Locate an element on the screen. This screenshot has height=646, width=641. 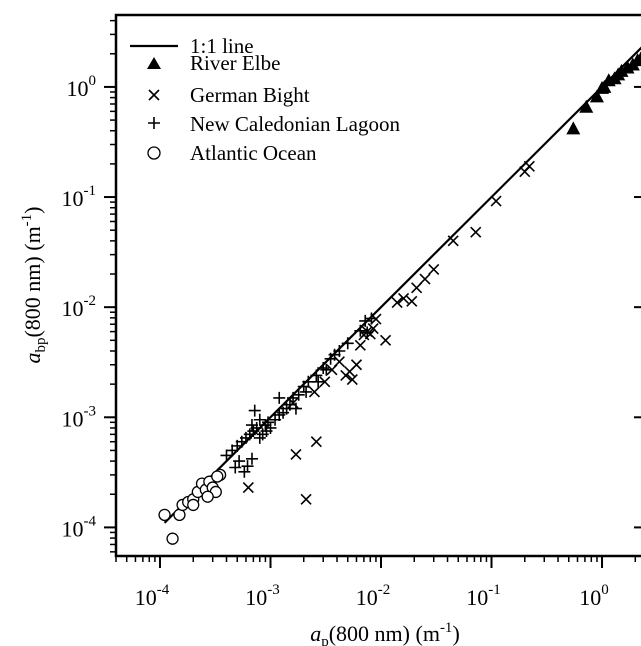
x-tick-label: 10⁻⁴ is located at coordinates (152, 596).